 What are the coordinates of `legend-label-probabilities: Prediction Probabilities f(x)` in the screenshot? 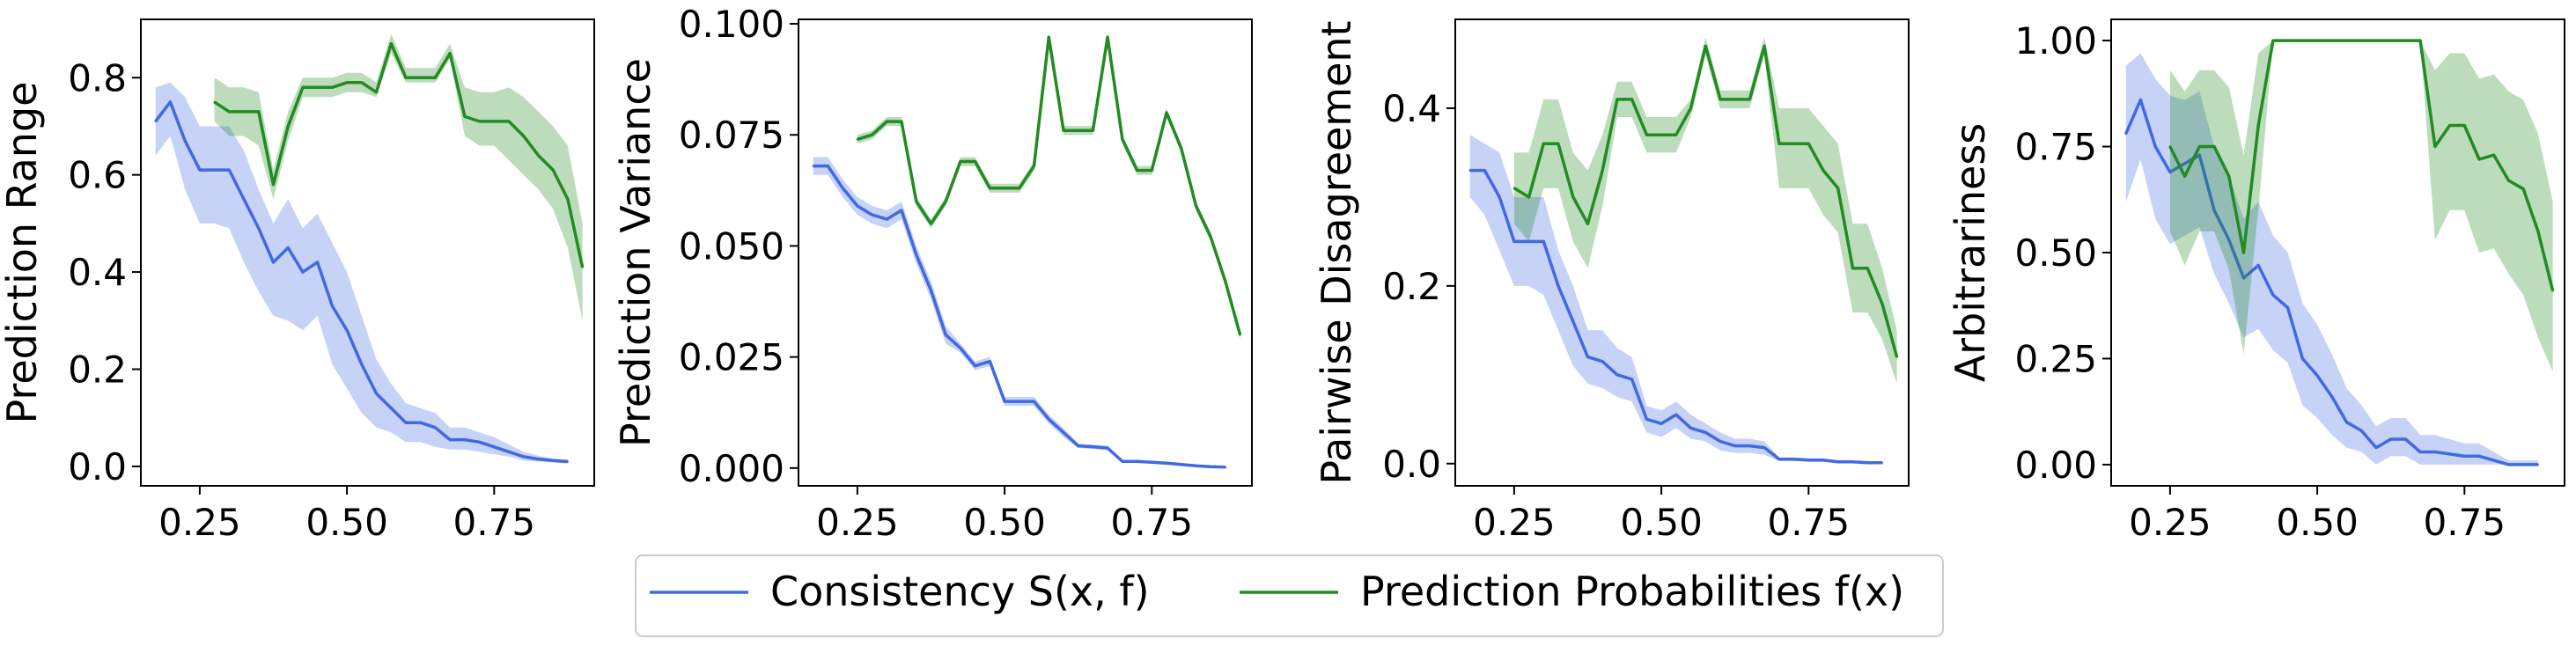 It's located at (1632, 591).